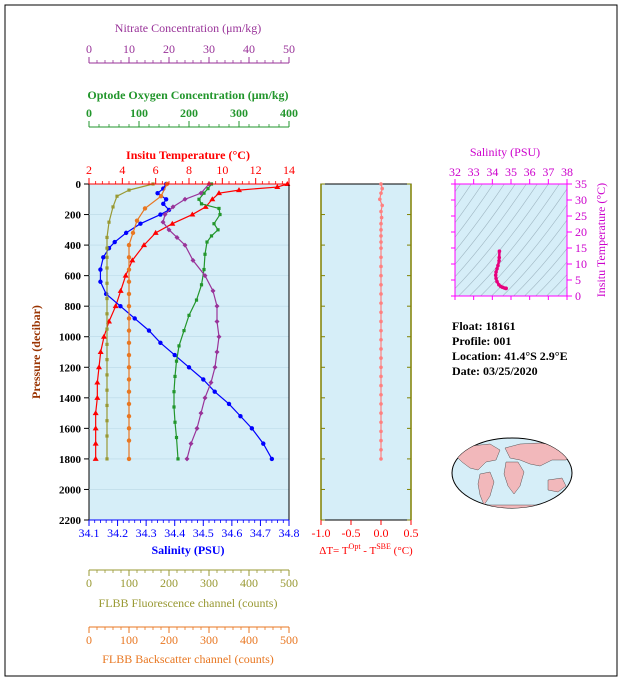 Image resolution: width=623 pixels, height=681 pixels. I want to click on backscatter-axis-tick-label: 400, so click(249, 640).